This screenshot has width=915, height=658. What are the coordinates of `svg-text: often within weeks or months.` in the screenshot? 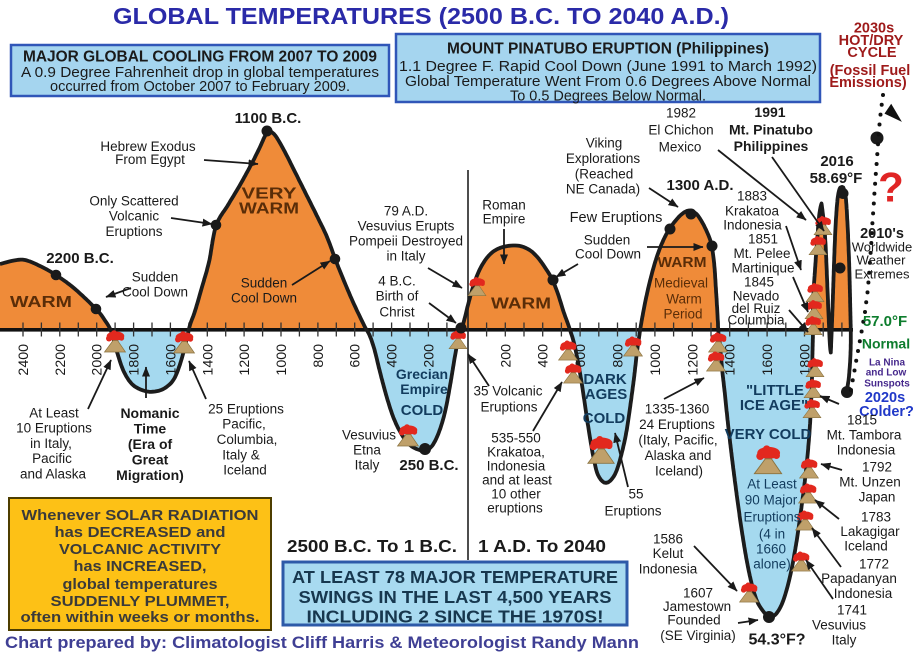 It's located at (140, 617).